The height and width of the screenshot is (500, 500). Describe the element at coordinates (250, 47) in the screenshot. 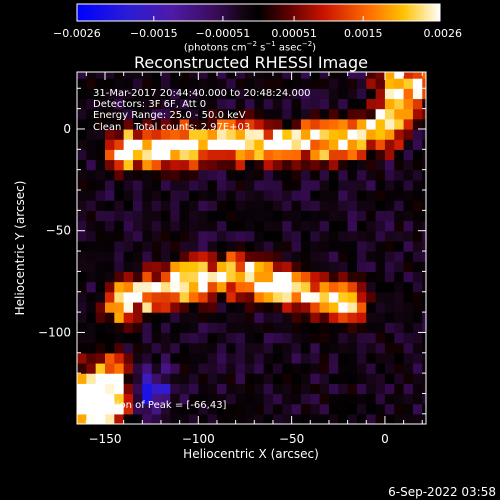

I see `colorbar-units: (photons cm−2 s−1 asec−2)` at that location.